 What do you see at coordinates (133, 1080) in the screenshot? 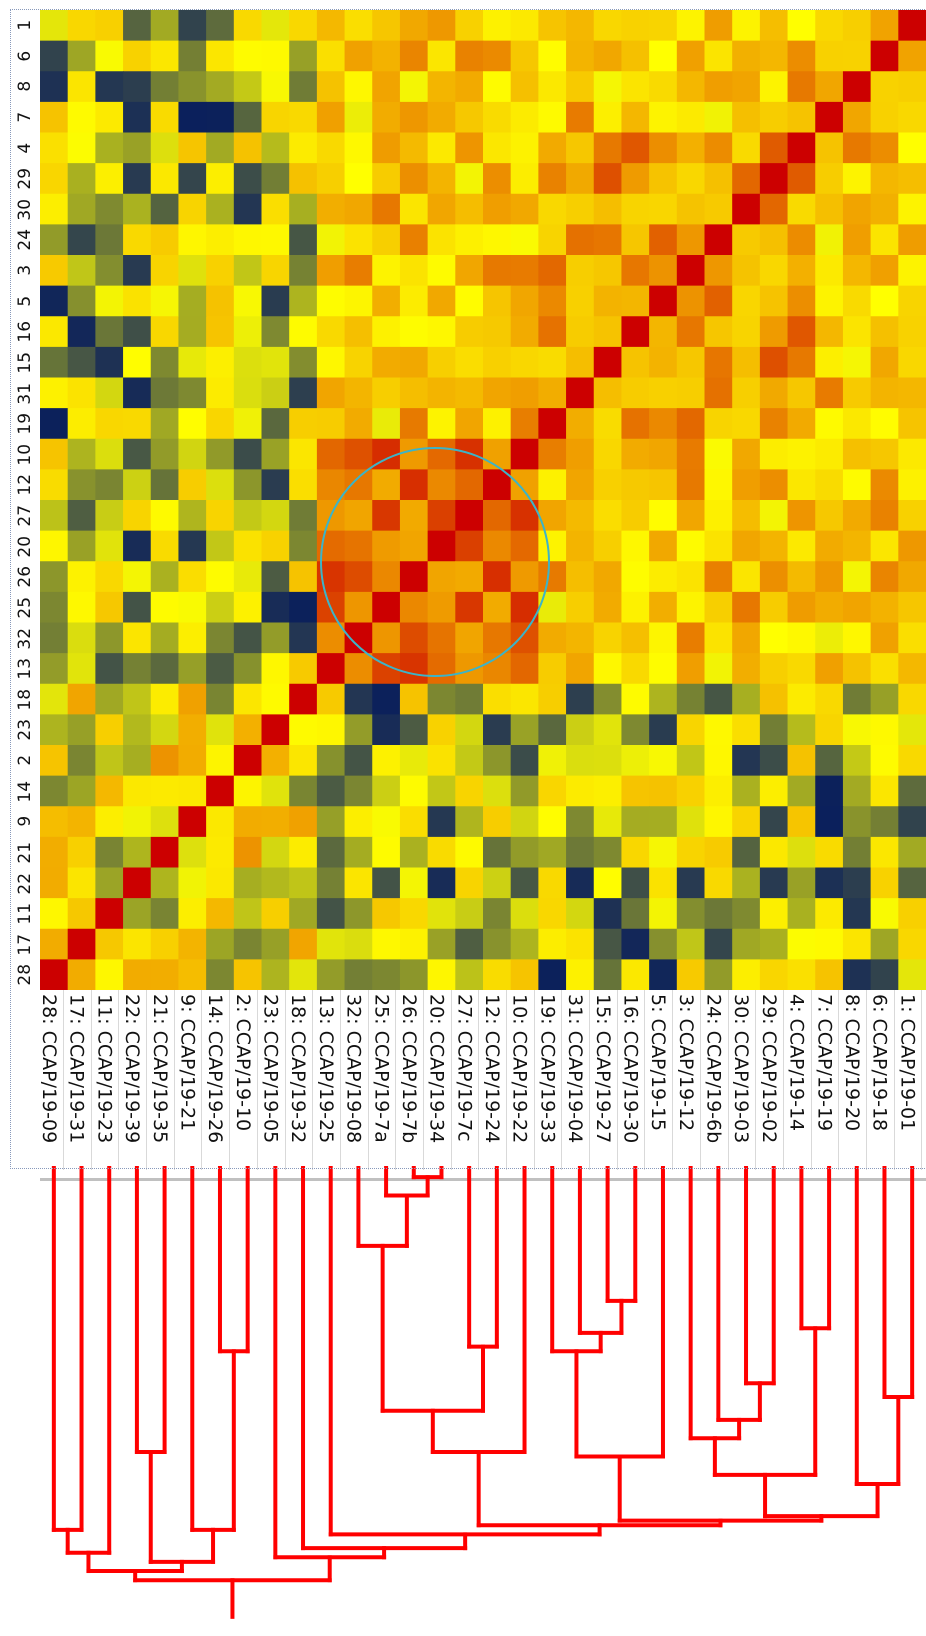
I see `column-label: 22: CCAP/19-39` at bounding box center [133, 1080].